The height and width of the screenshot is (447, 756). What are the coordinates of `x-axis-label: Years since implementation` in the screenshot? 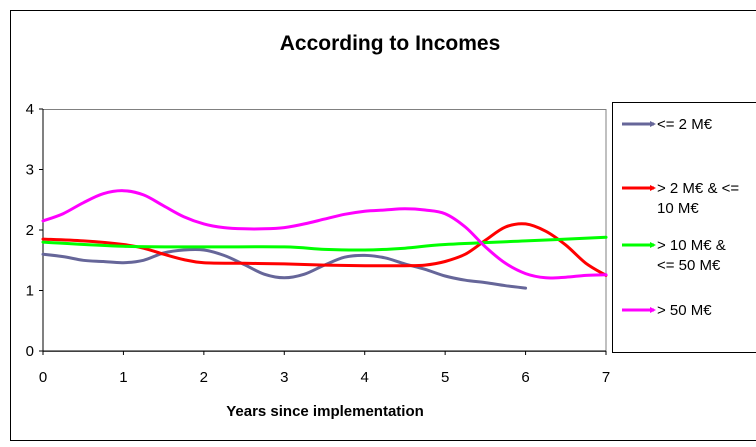 It's located at (325, 411).